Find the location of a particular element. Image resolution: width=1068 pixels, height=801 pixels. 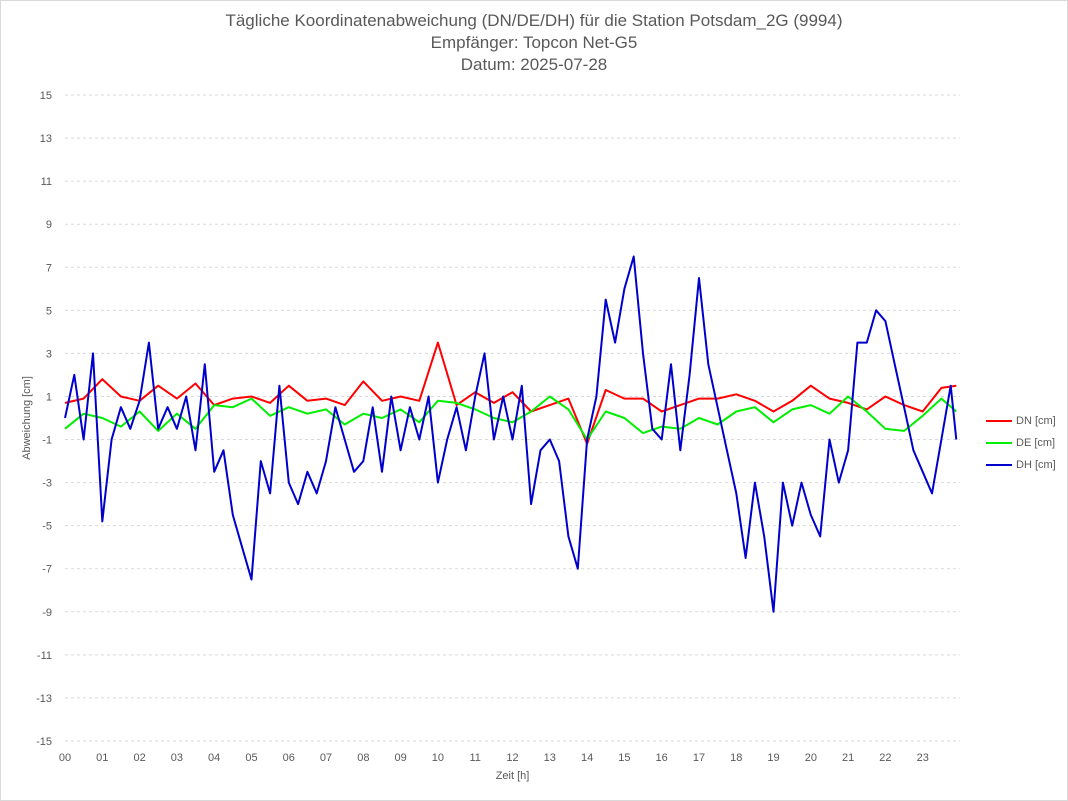

y-tick-label: -15 is located at coordinates (44, 742).